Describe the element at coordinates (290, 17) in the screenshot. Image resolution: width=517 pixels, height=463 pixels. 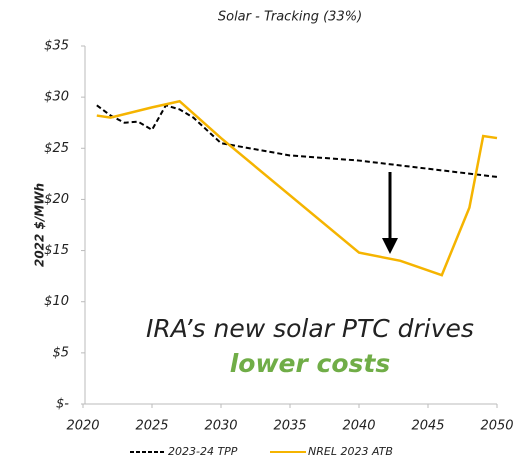
I see `chart-title: Solar - Tracking (33%)` at that location.